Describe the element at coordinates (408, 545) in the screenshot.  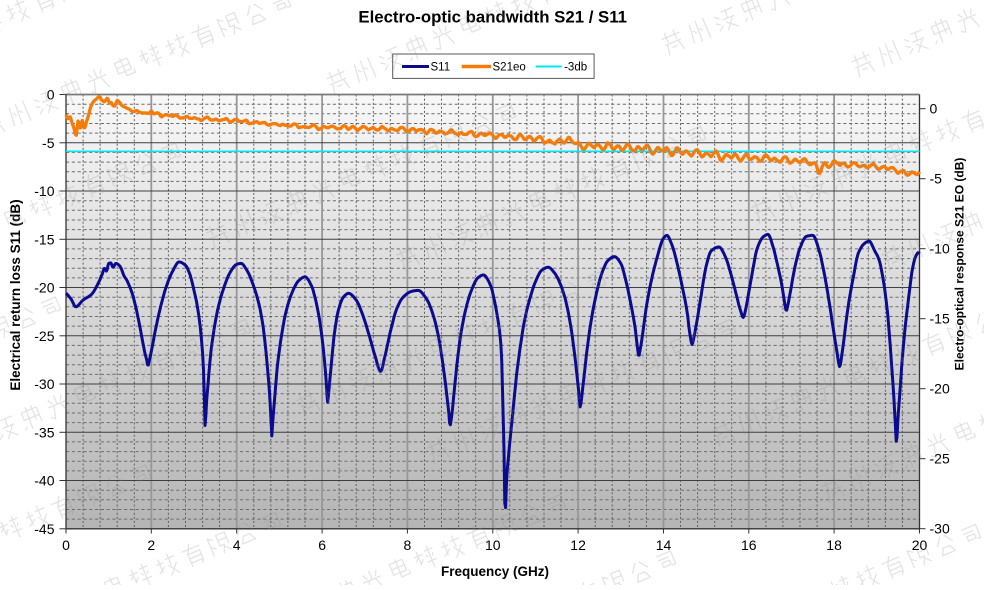
I see `svg-text: 8` at that location.